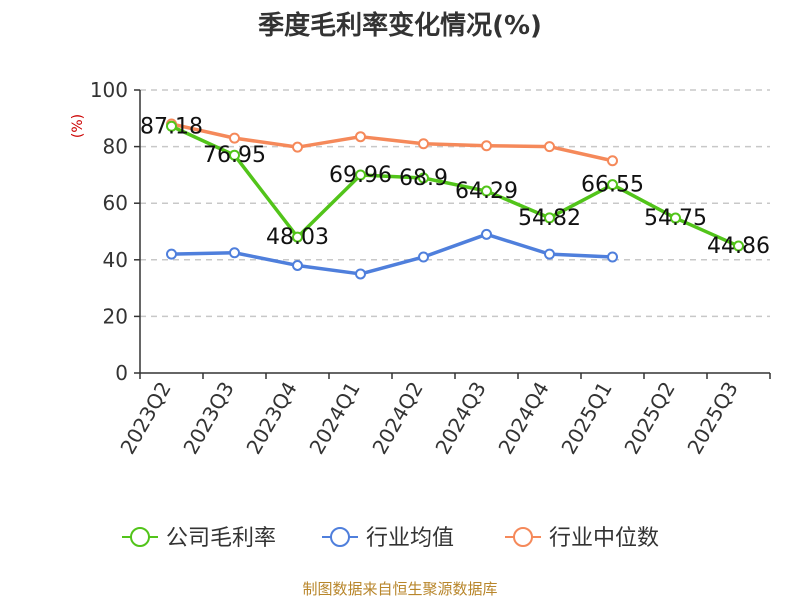 This screenshot has width=800, height=600. I want to click on x-tick-label: 2023Q4, so click(271, 418).